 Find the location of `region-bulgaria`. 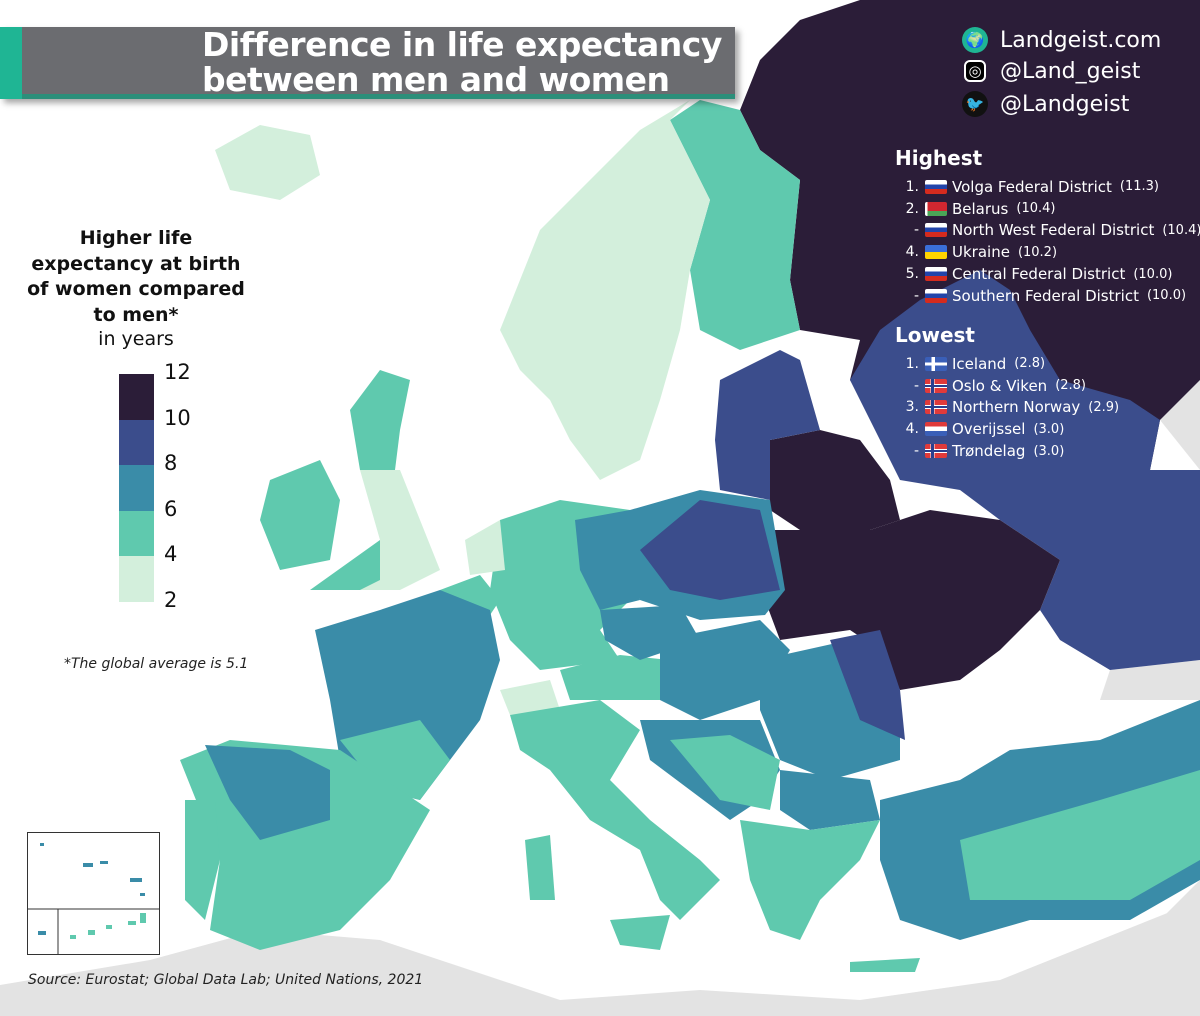

region-bulgaria is located at coordinates (830, 800).